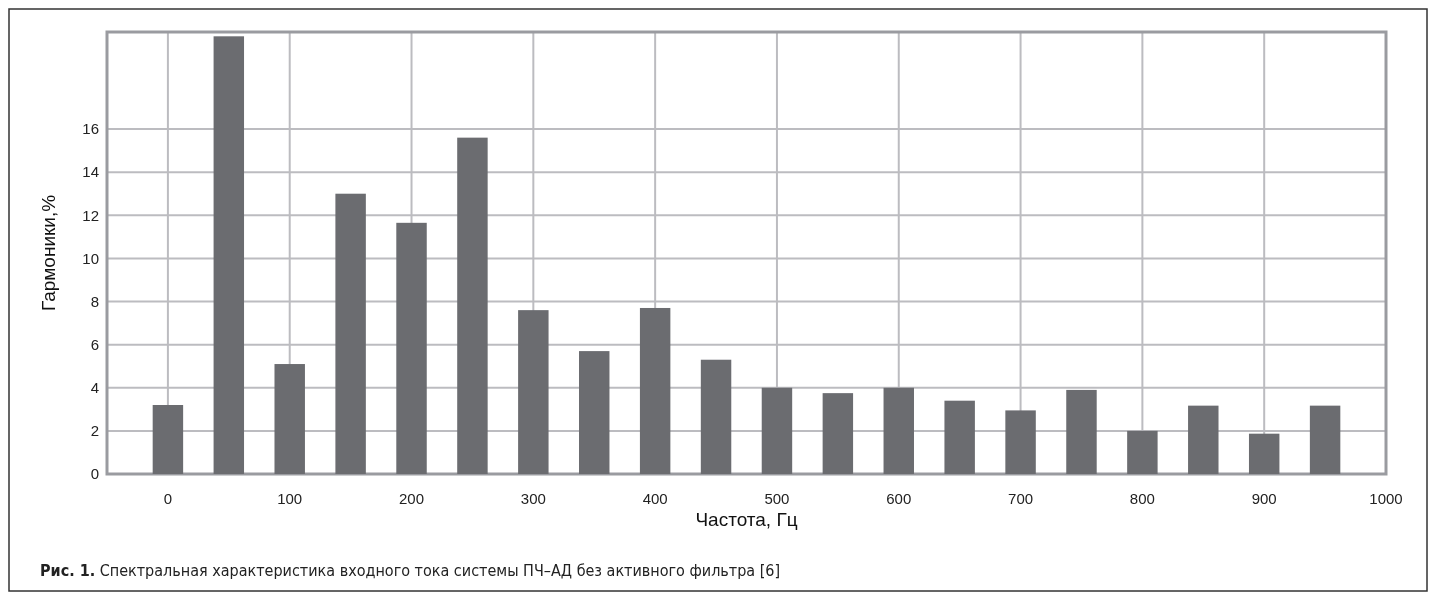  I want to click on y-tick-label: 6, so click(94, 344).